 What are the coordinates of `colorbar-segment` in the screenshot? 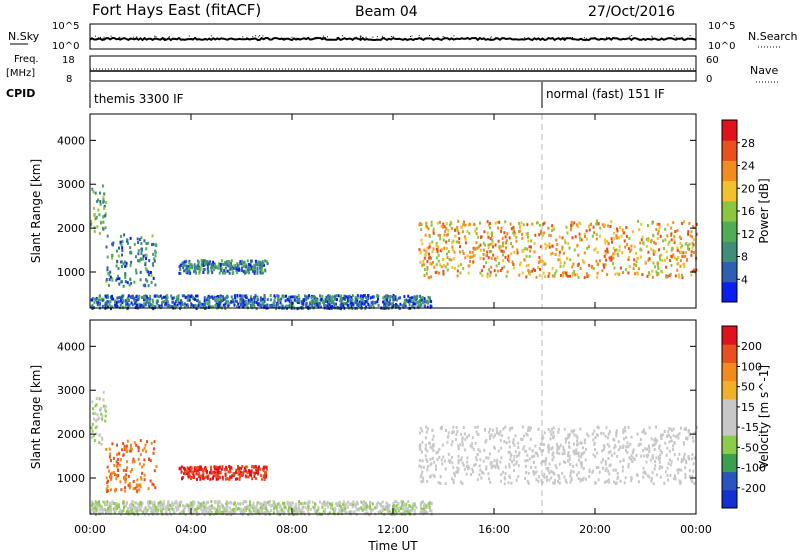 It's located at (729, 211).